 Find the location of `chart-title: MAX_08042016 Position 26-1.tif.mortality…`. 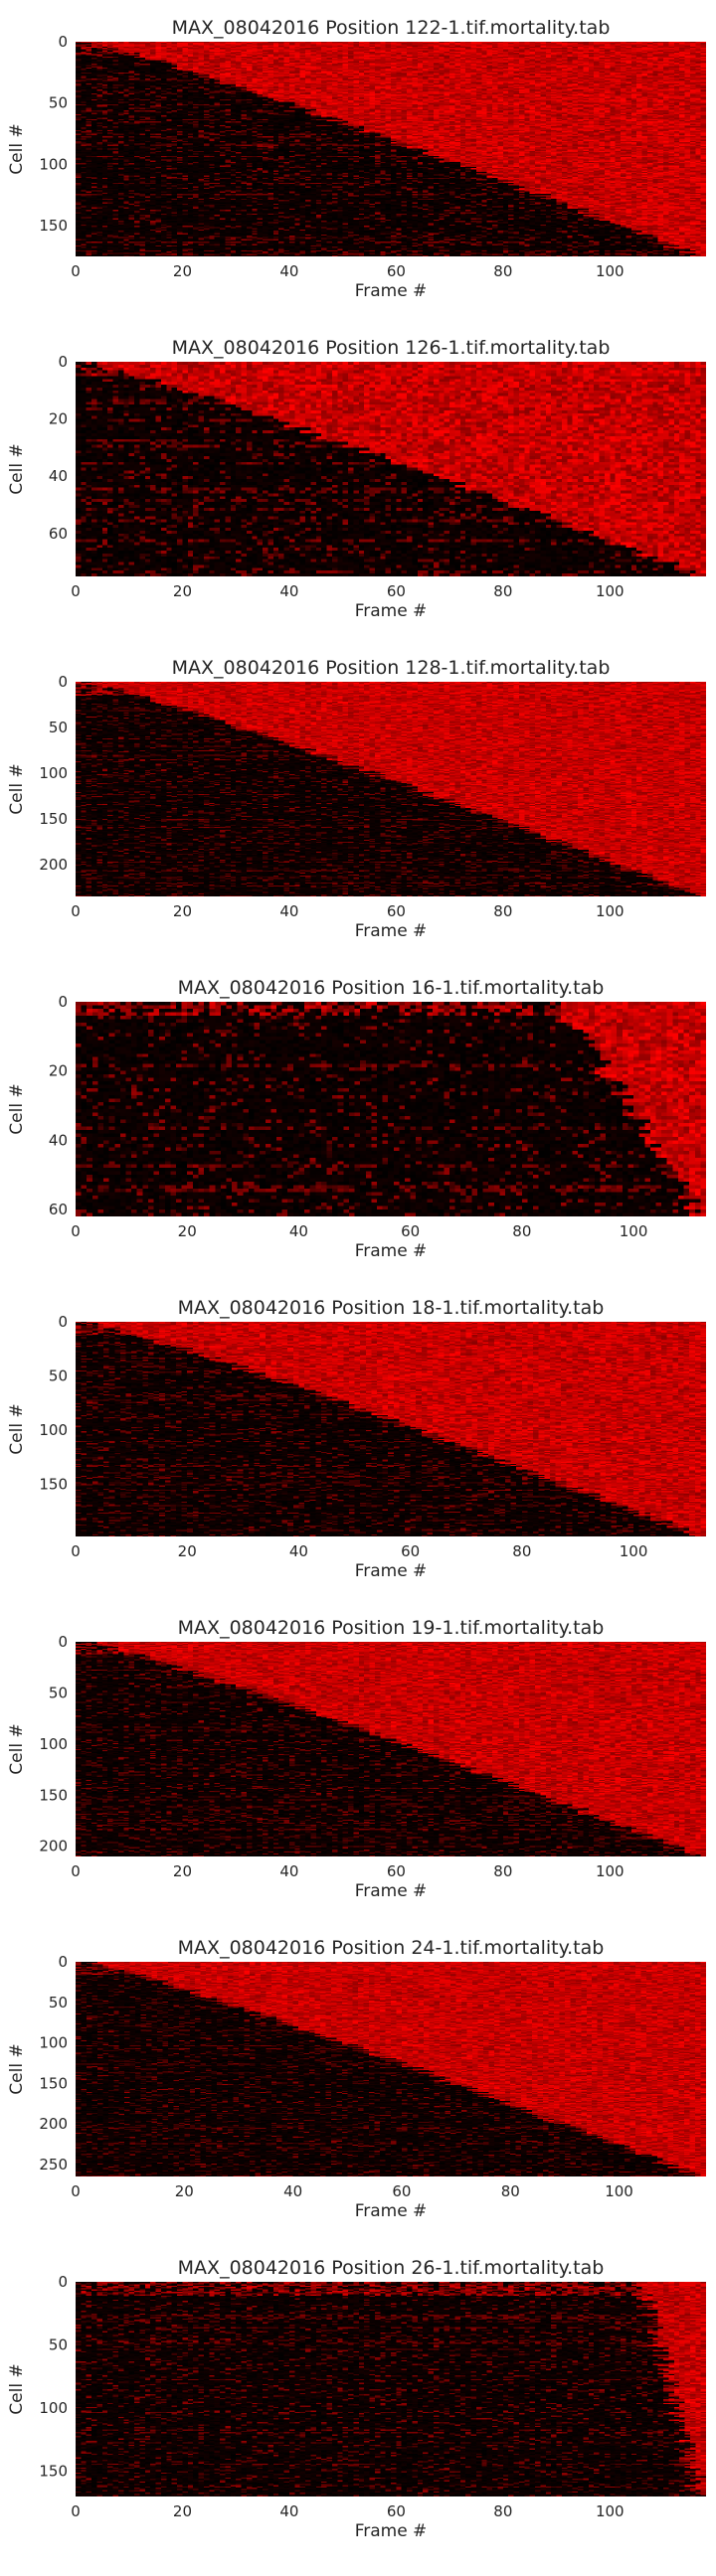

chart-title: MAX_08042016 Position 26-1.tif.mortality… is located at coordinates (391, 2268).